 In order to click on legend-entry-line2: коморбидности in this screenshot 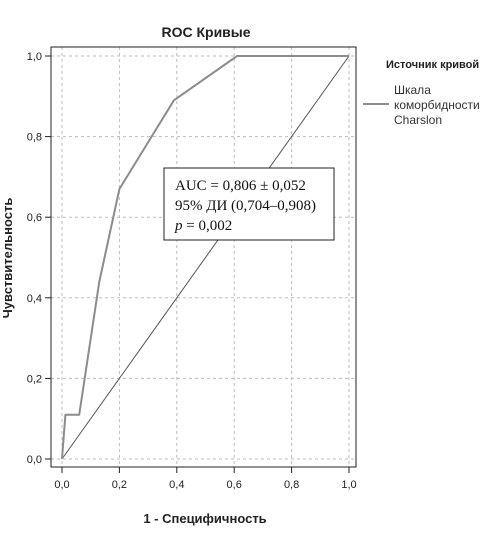, I will do `click(437, 105)`.